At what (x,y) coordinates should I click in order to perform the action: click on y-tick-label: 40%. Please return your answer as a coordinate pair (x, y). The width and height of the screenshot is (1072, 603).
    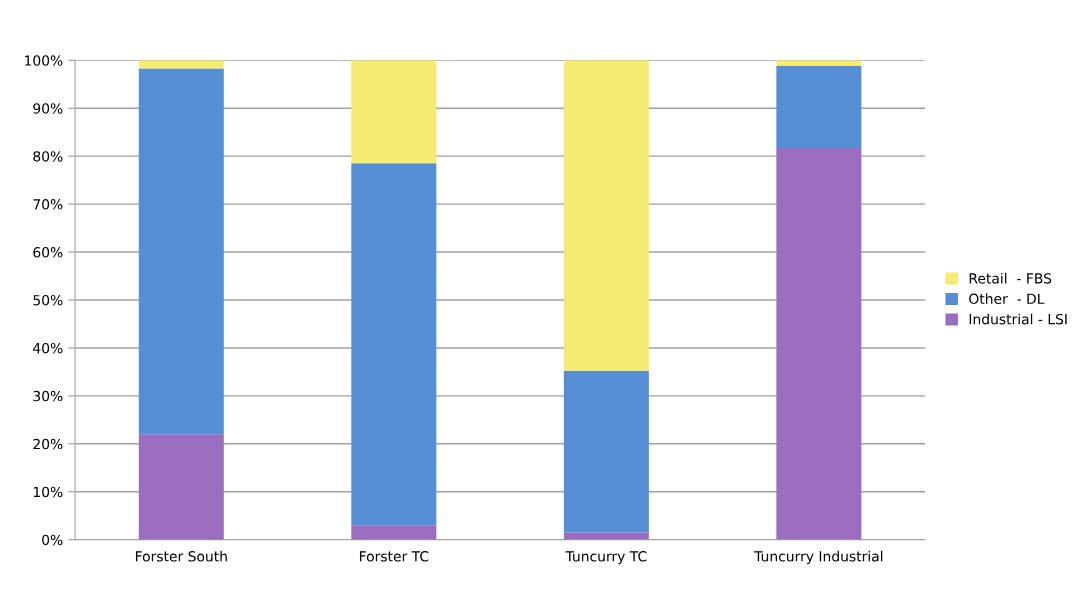
    Looking at the image, I should click on (48, 348).